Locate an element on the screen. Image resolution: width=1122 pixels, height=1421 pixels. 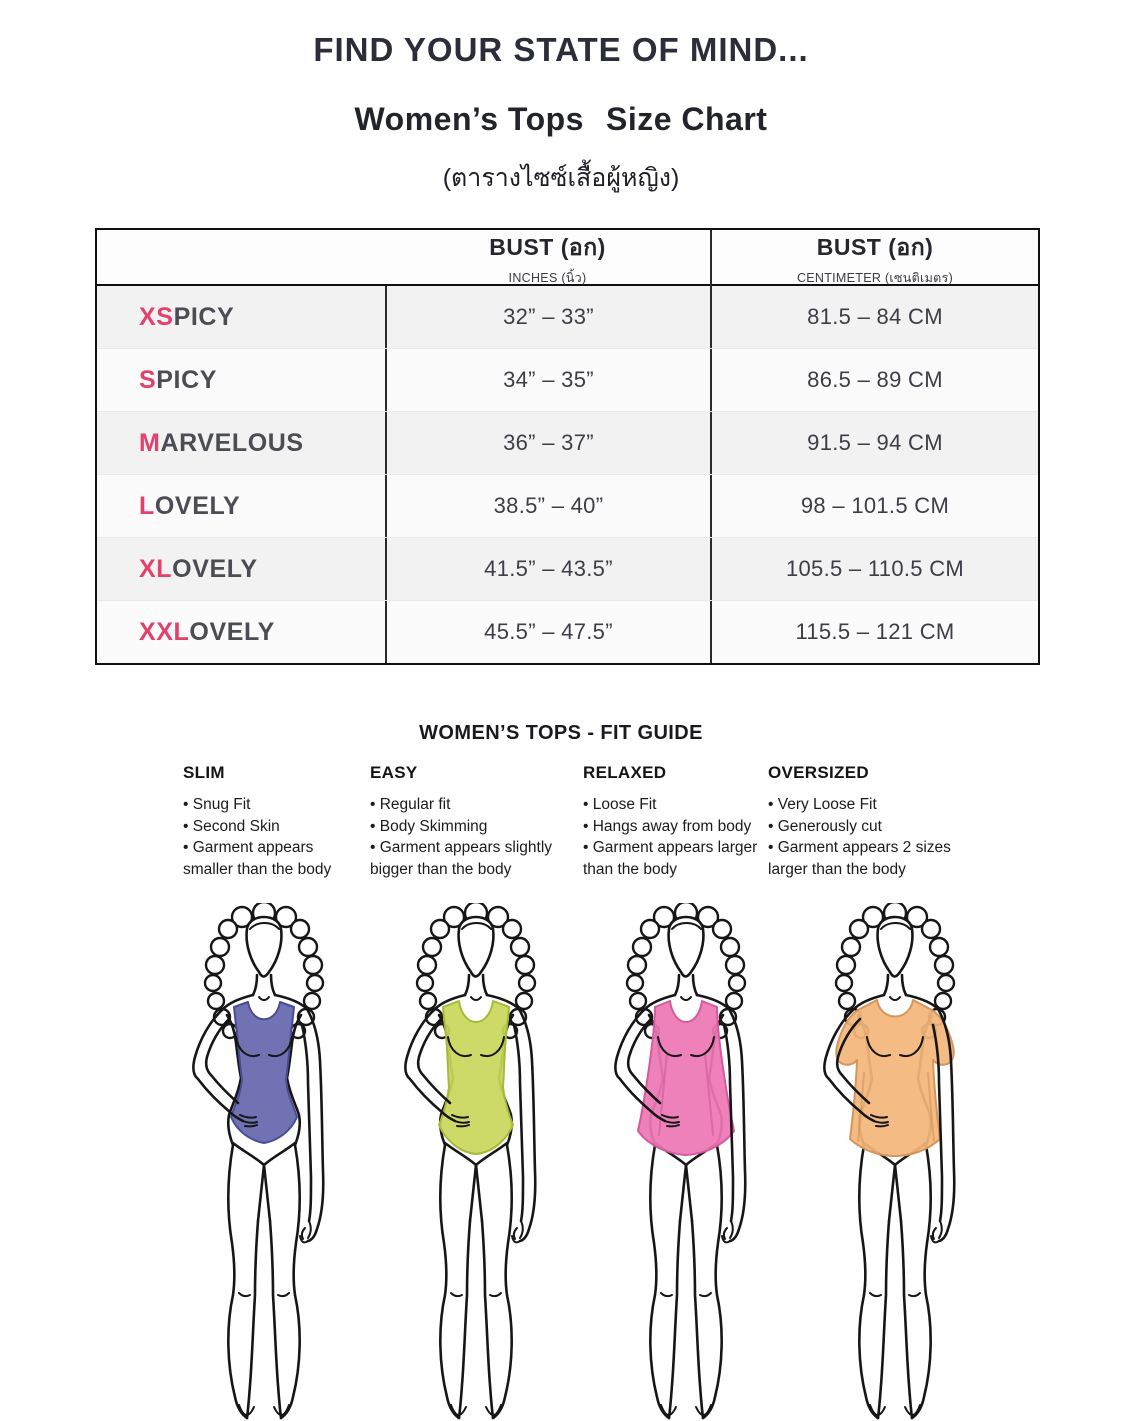
size-prefix: XS is located at coordinates (156, 316).